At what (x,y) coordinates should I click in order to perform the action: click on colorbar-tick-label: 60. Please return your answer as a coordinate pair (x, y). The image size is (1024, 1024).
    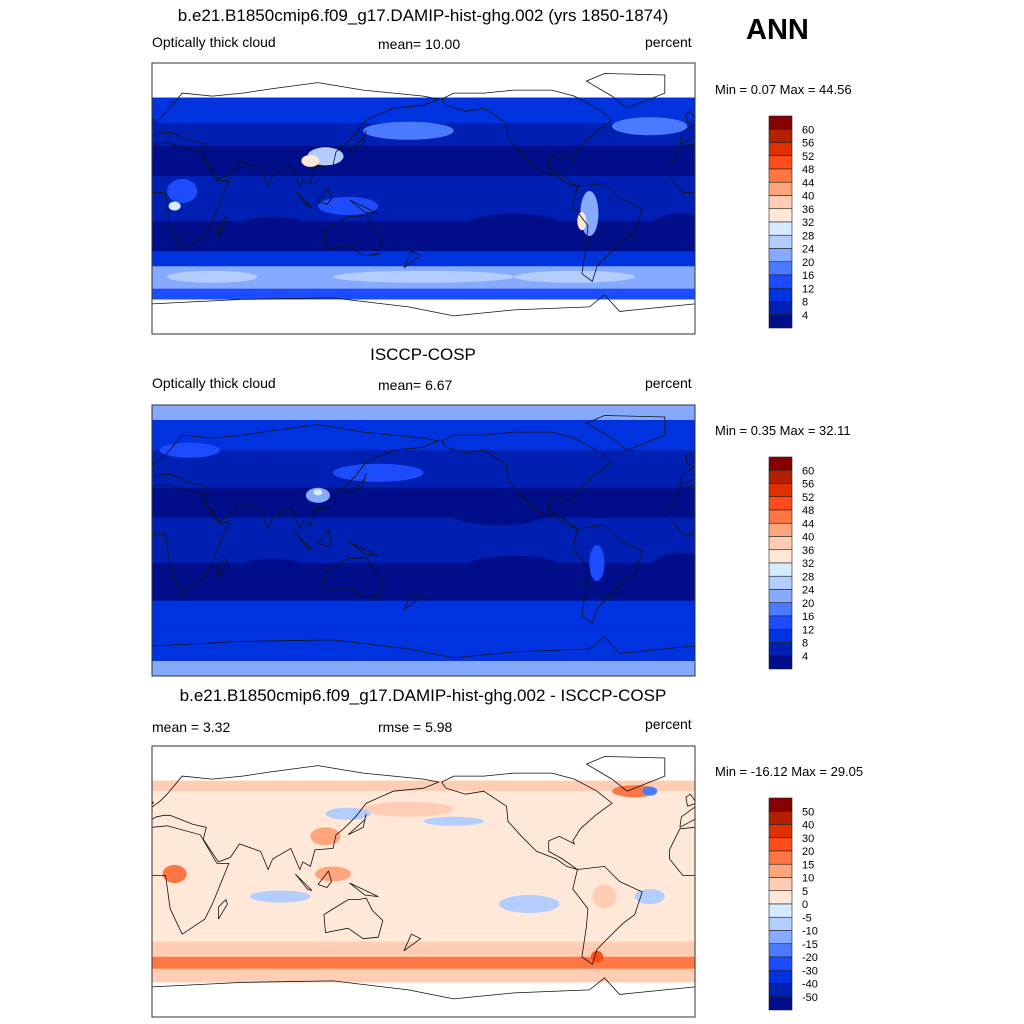
    Looking at the image, I should click on (808, 471).